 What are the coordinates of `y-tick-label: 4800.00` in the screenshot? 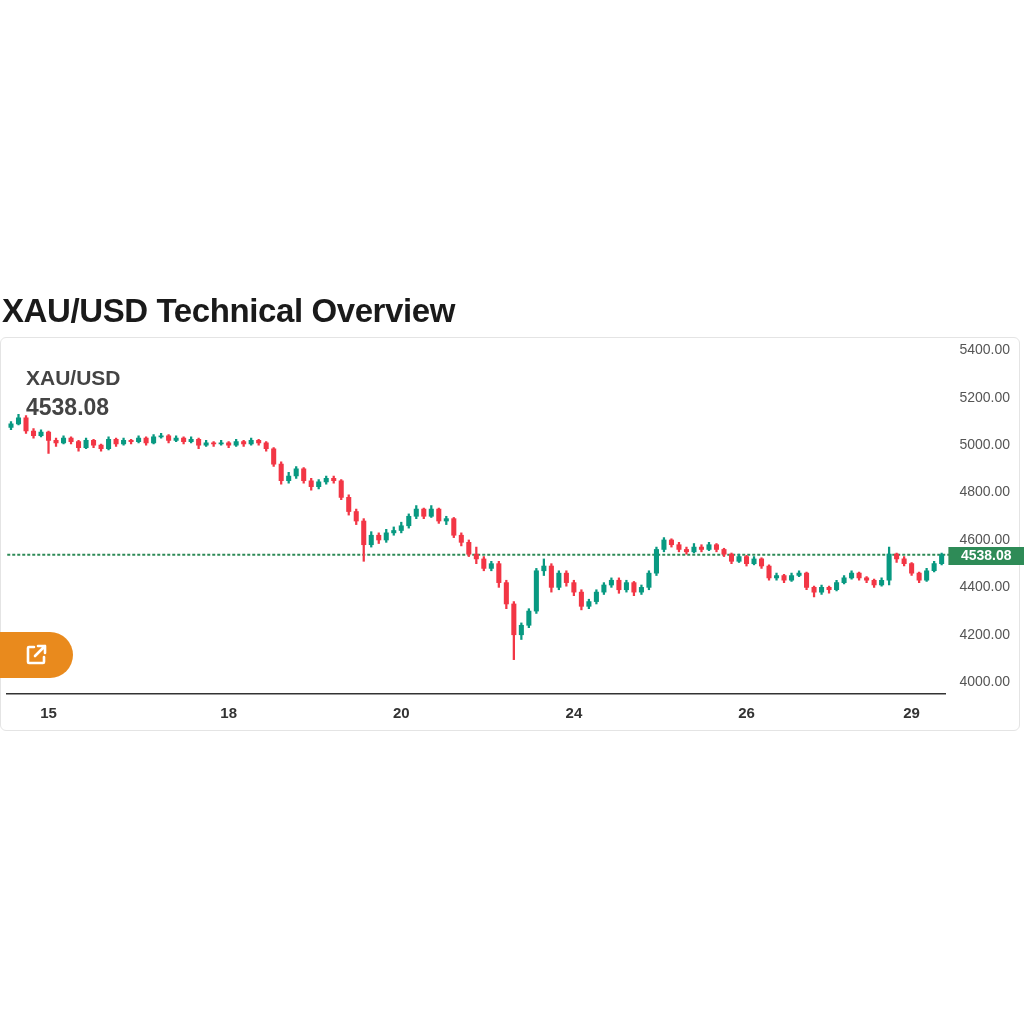 It's located at (985, 491).